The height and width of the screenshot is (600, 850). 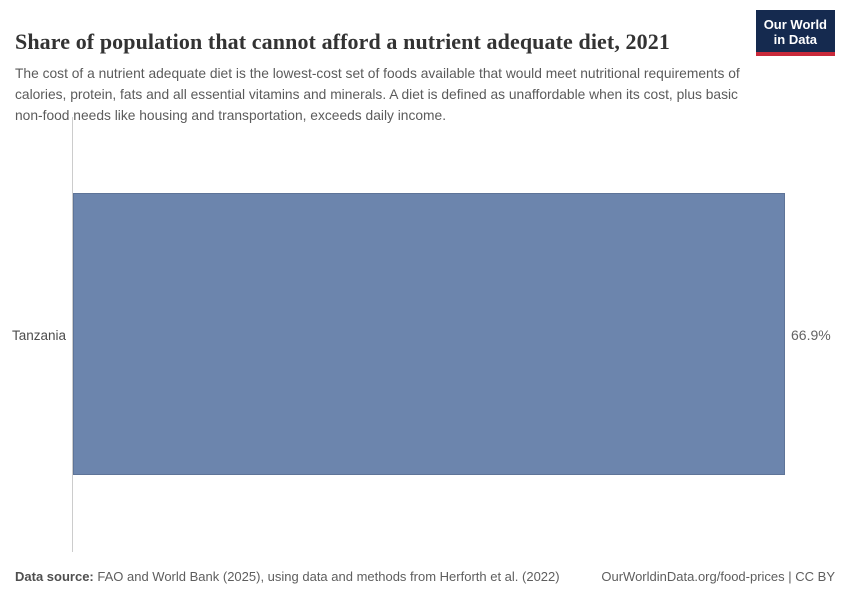 I want to click on owid-logo-line1: Our World, so click(x=795, y=24).